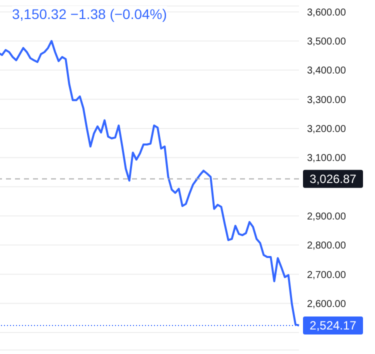  Describe the element at coordinates (326, 100) in the screenshot. I see `y-tick-label: 3,300.00` at that location.